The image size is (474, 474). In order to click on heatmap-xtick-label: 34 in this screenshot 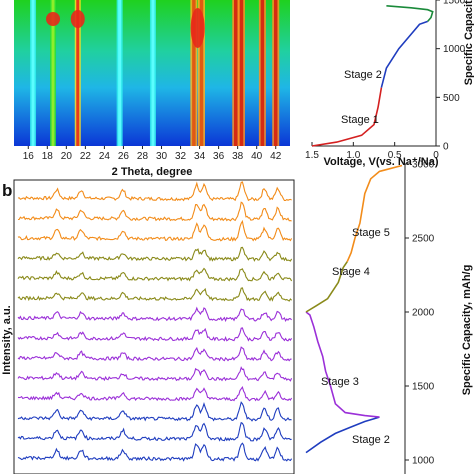, I will do `click(200, 156)`.